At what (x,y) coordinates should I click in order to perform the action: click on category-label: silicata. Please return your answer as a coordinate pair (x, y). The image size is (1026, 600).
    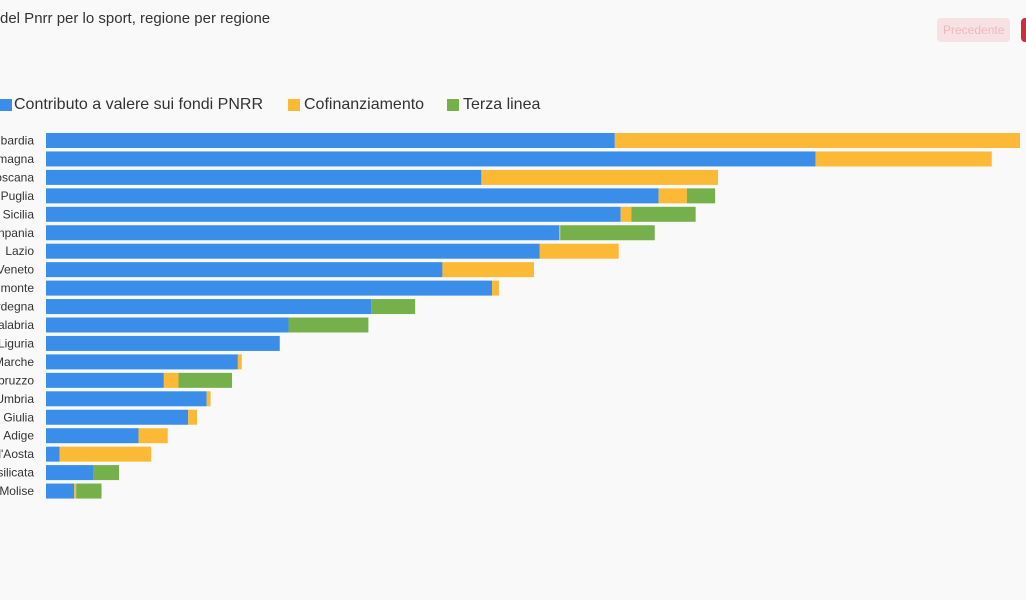
    Looking at the image, I should click on (17, 473).